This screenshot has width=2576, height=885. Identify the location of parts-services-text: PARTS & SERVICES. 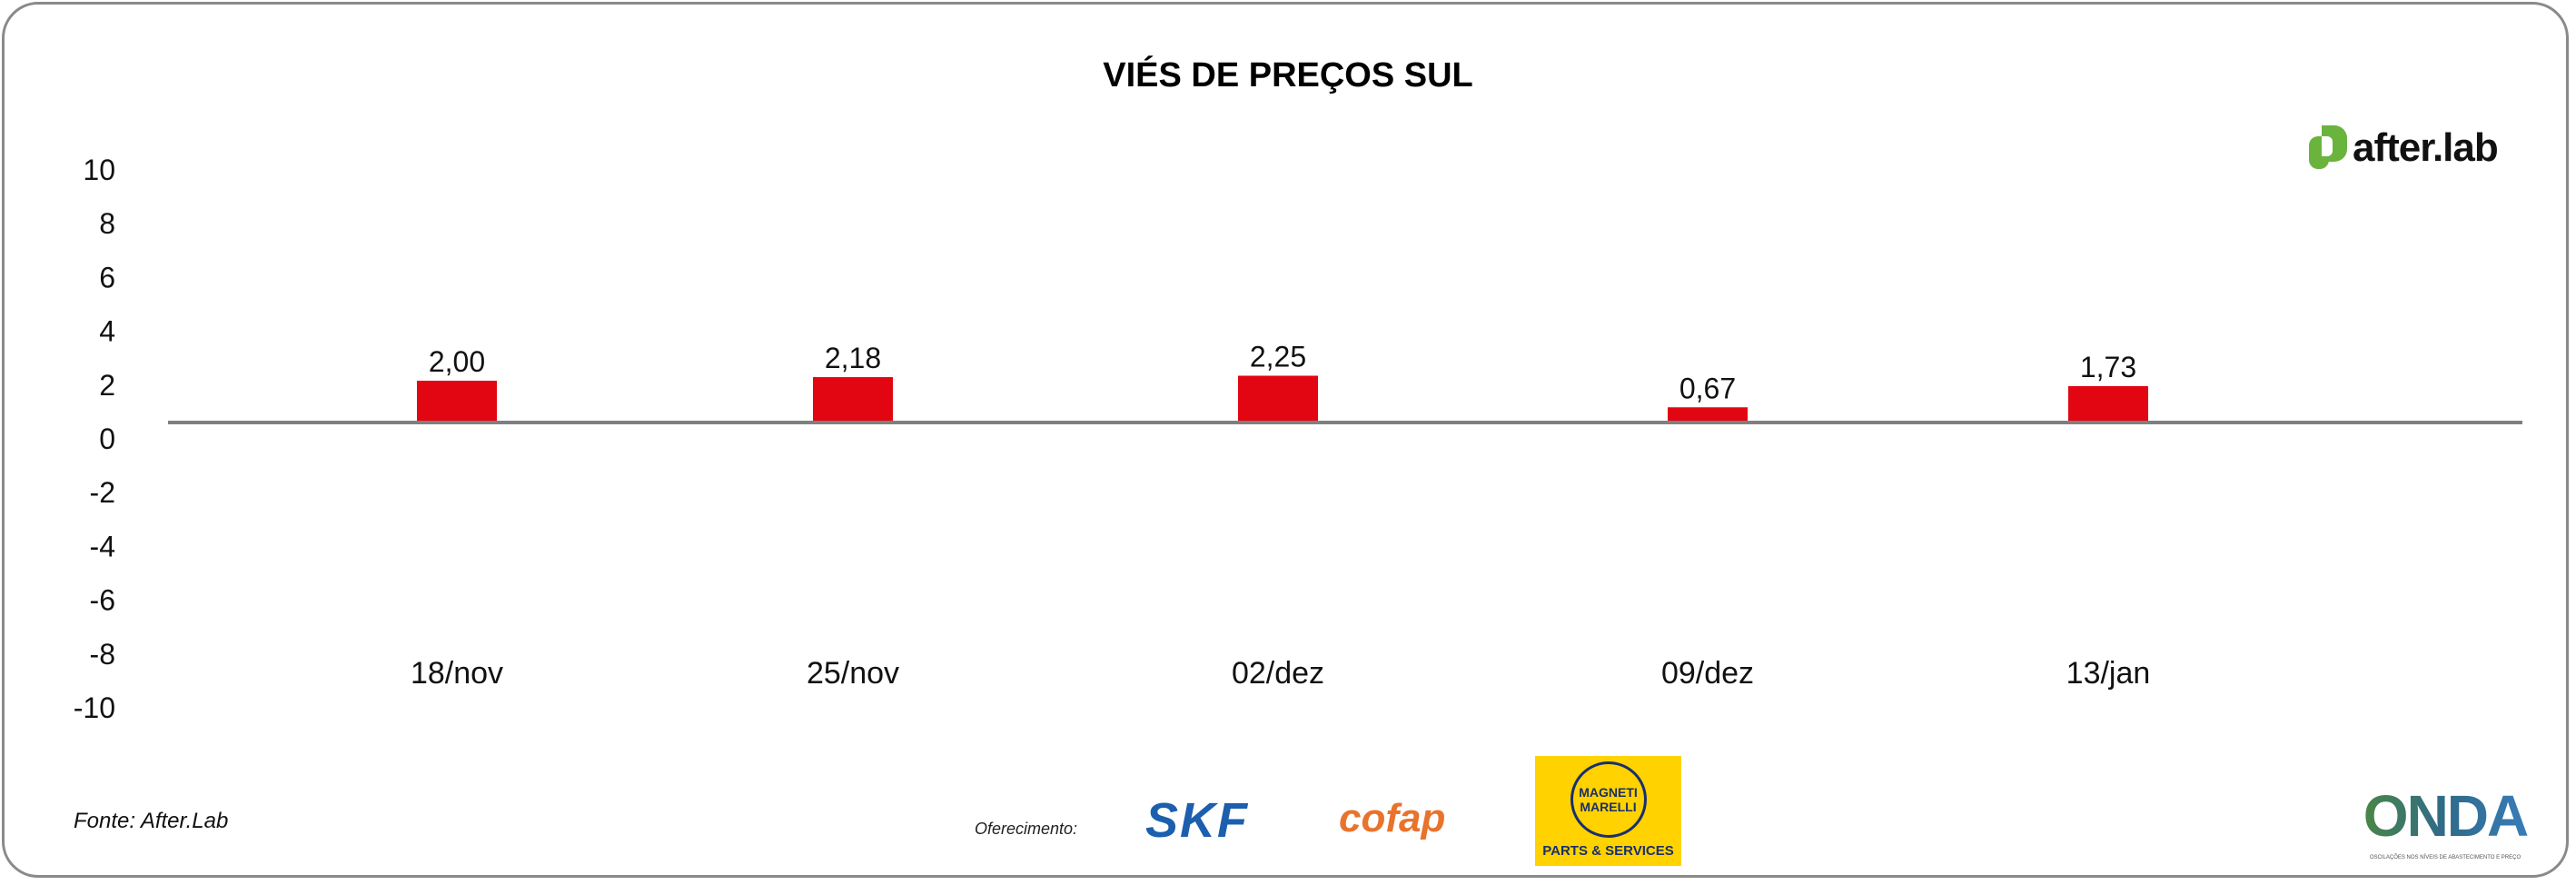
(1608, 851).